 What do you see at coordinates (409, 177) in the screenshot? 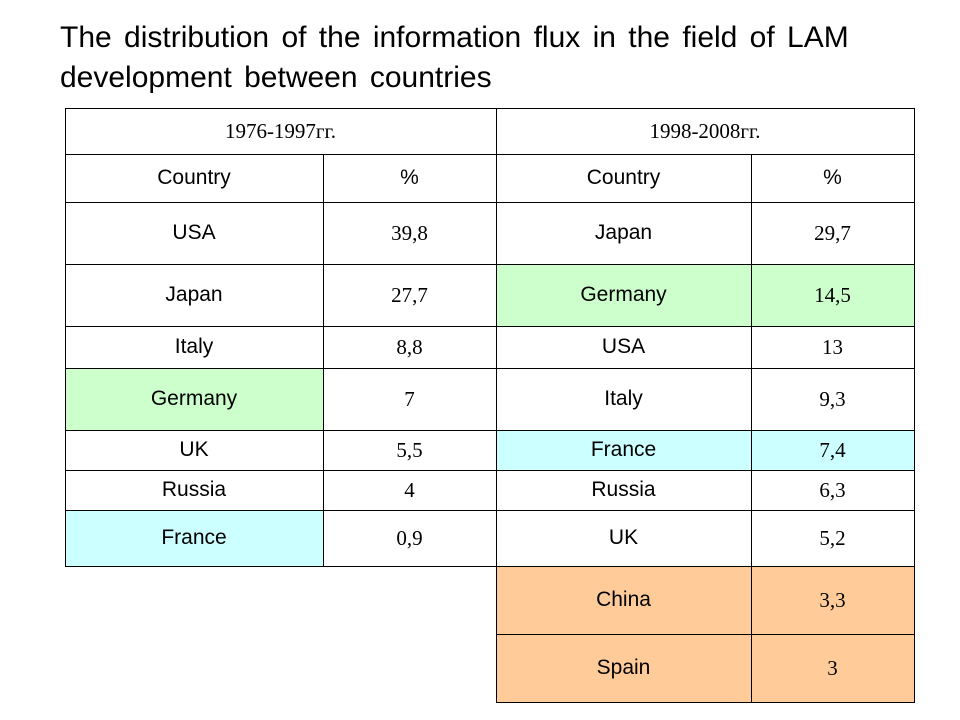
I see `column-header-percent-1: %` at bounding box center [409, 177].